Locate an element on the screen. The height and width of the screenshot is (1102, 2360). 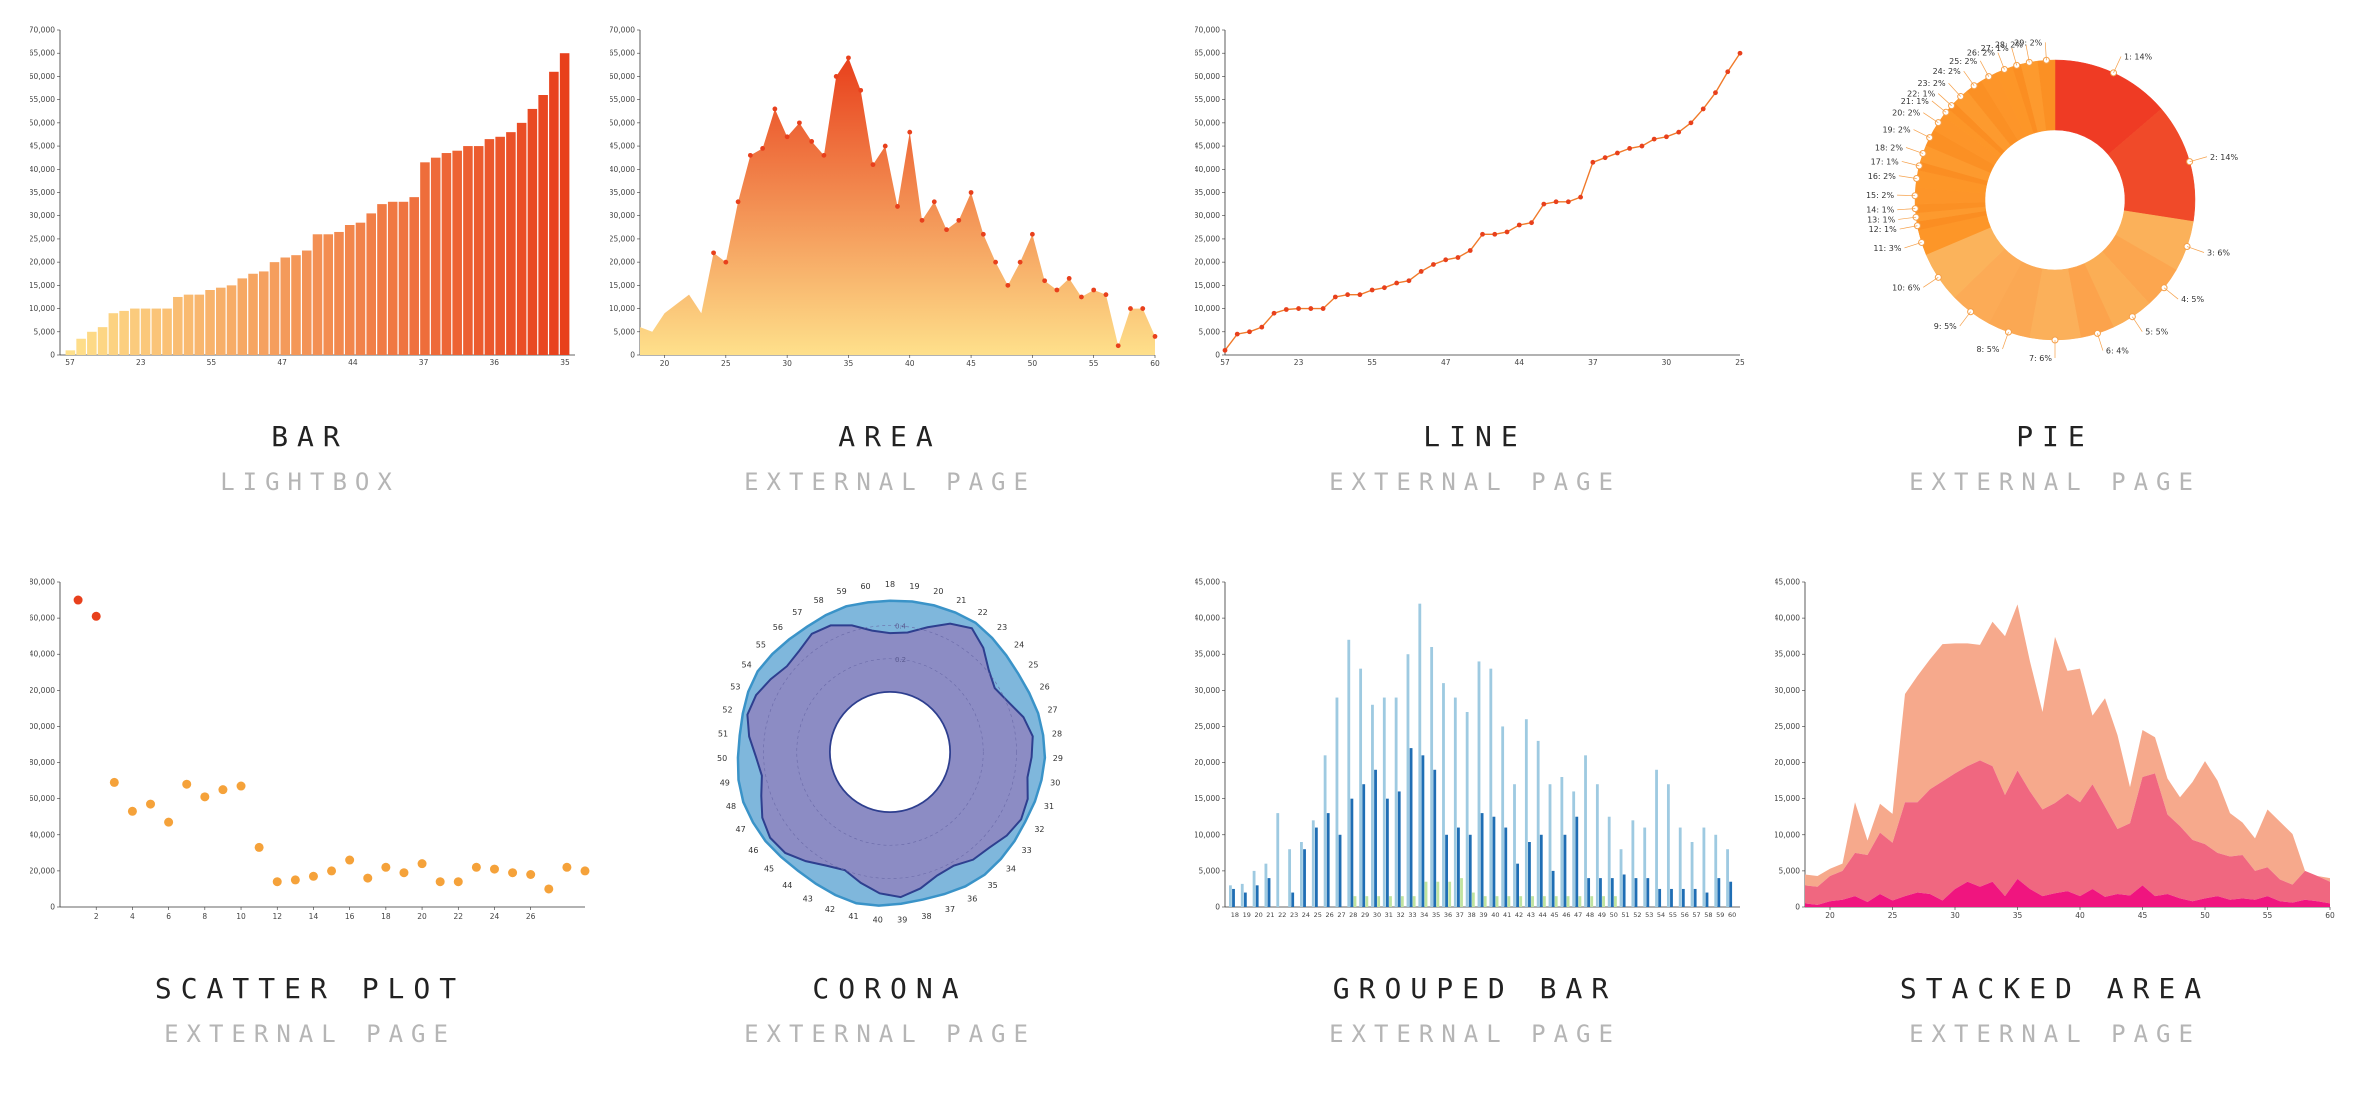
axis-label: 23 is located at coordinates (1002, 627).